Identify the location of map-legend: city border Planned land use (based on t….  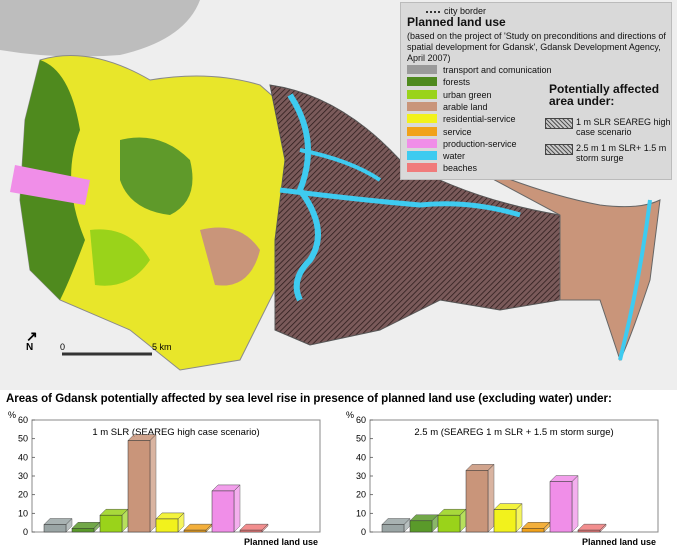
(536, 91).